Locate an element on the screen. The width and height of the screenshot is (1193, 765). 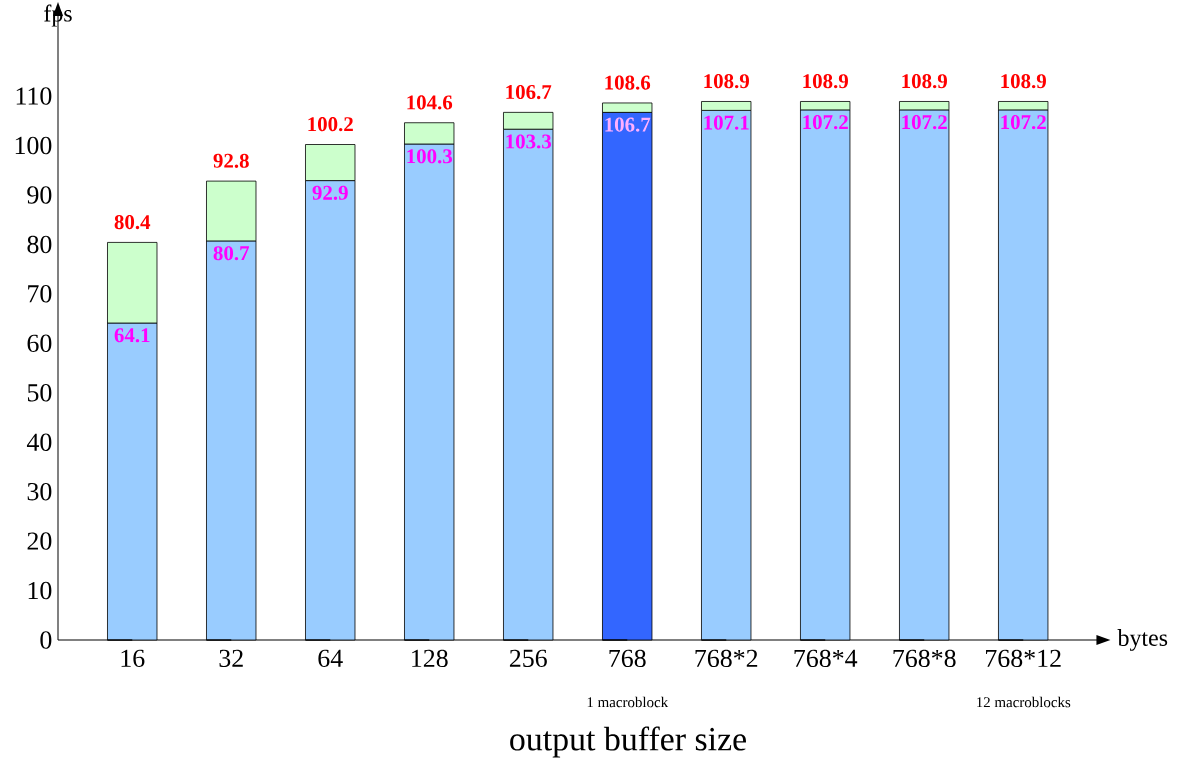
y-tick-label: 80 is located at coordinates (39, 244).